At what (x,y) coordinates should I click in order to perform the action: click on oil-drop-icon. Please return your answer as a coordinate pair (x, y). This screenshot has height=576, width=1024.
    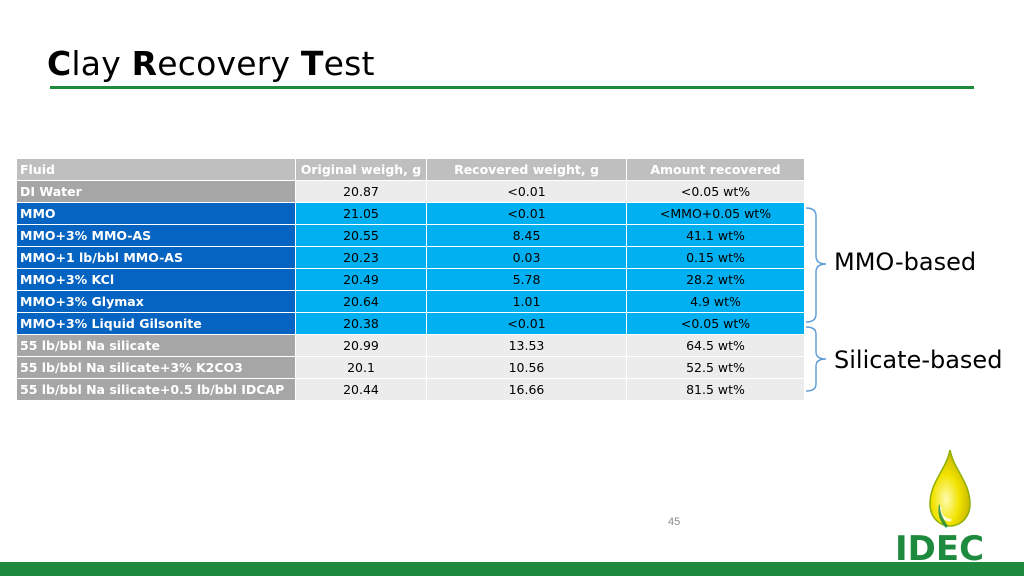
    Looking at the image, I should click on (950, 488).